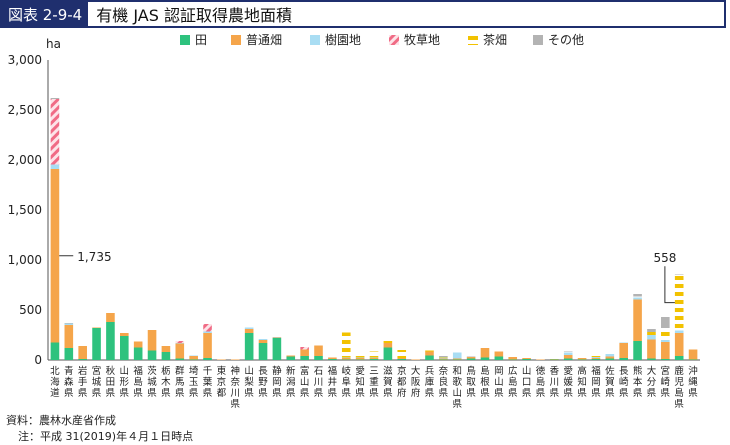 Image resolution: width=730 pixels, height=445 pixels. I want to click on x-tick-label: 兵, so click(430, 371).